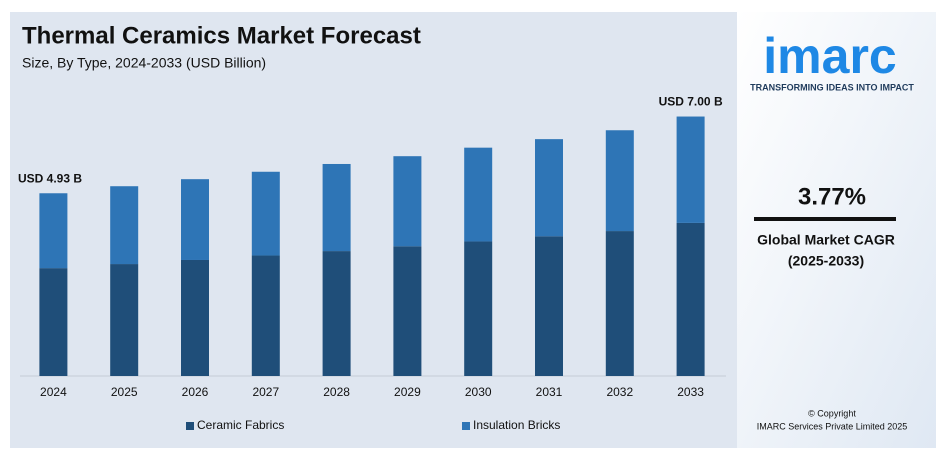 This screenshot has height=460, width=946. What do you see at coordinates (549, 392) in the screenshot?
I see `x-tick-label: 2031` at bounding box center [549, 392].